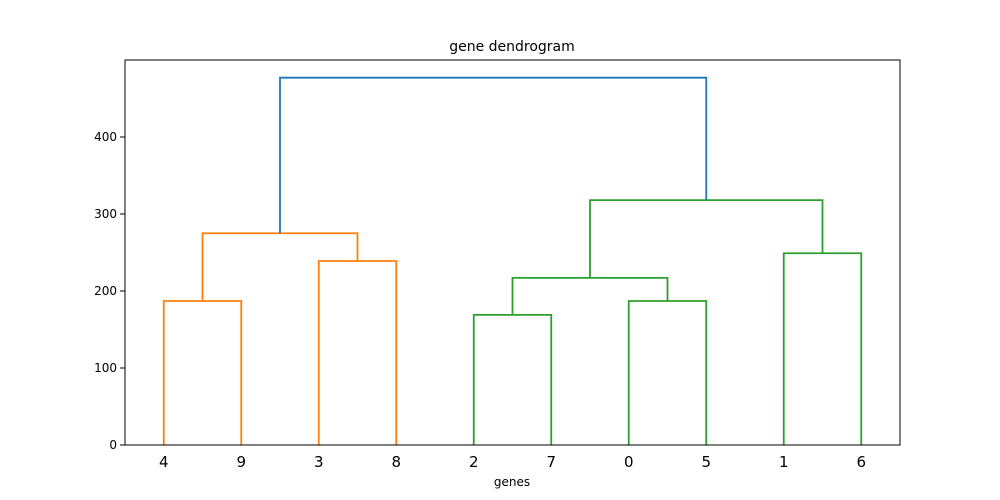 Image resolution: width=1000 pixels, height=500 pixels. What do you see at coordinates (105, 214) in the screenshot?
I see `y-tick-label: 300` at bounding box center [105, 214].